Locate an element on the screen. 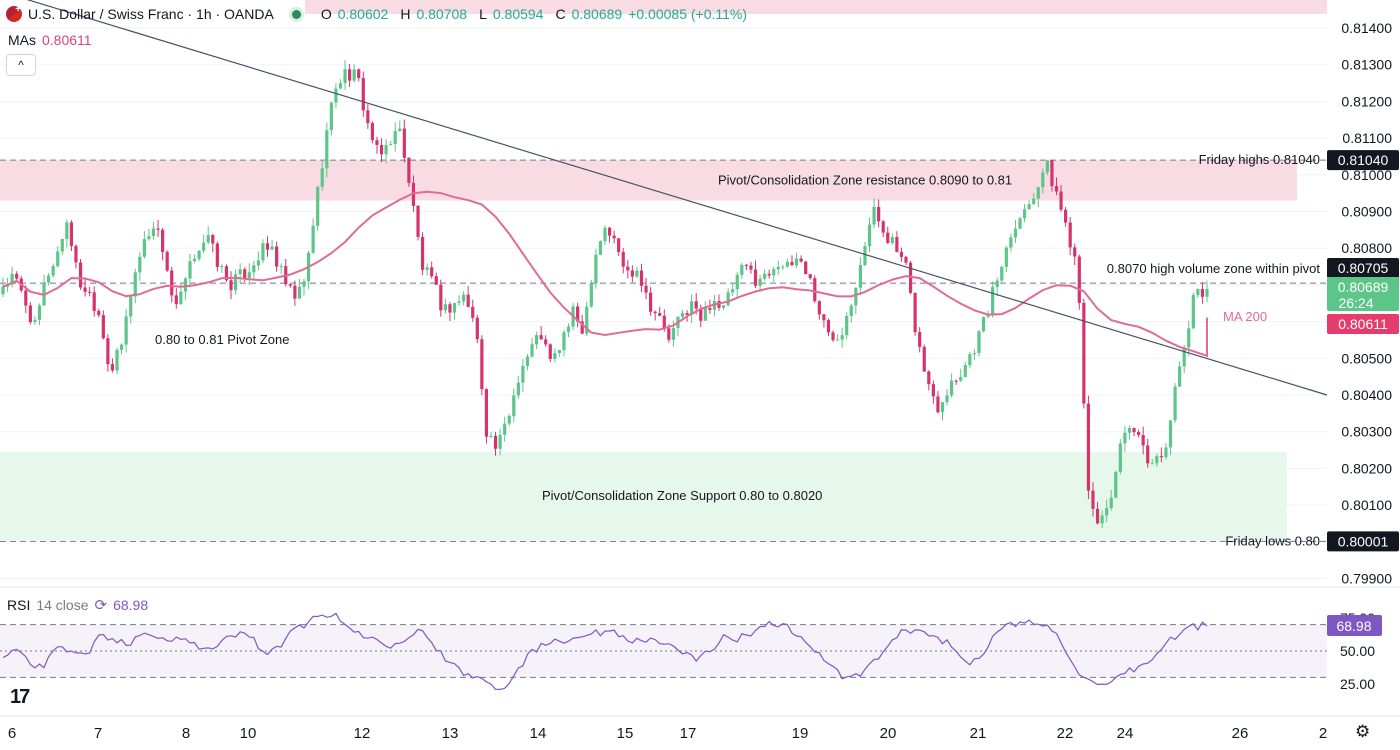 The image size is (1400, 750). collapse-legend-button: ^ is located at coordinates (21, 65).